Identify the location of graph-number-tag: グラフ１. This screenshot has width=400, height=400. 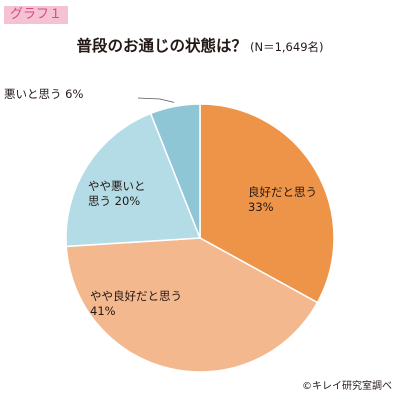
(36, 15).